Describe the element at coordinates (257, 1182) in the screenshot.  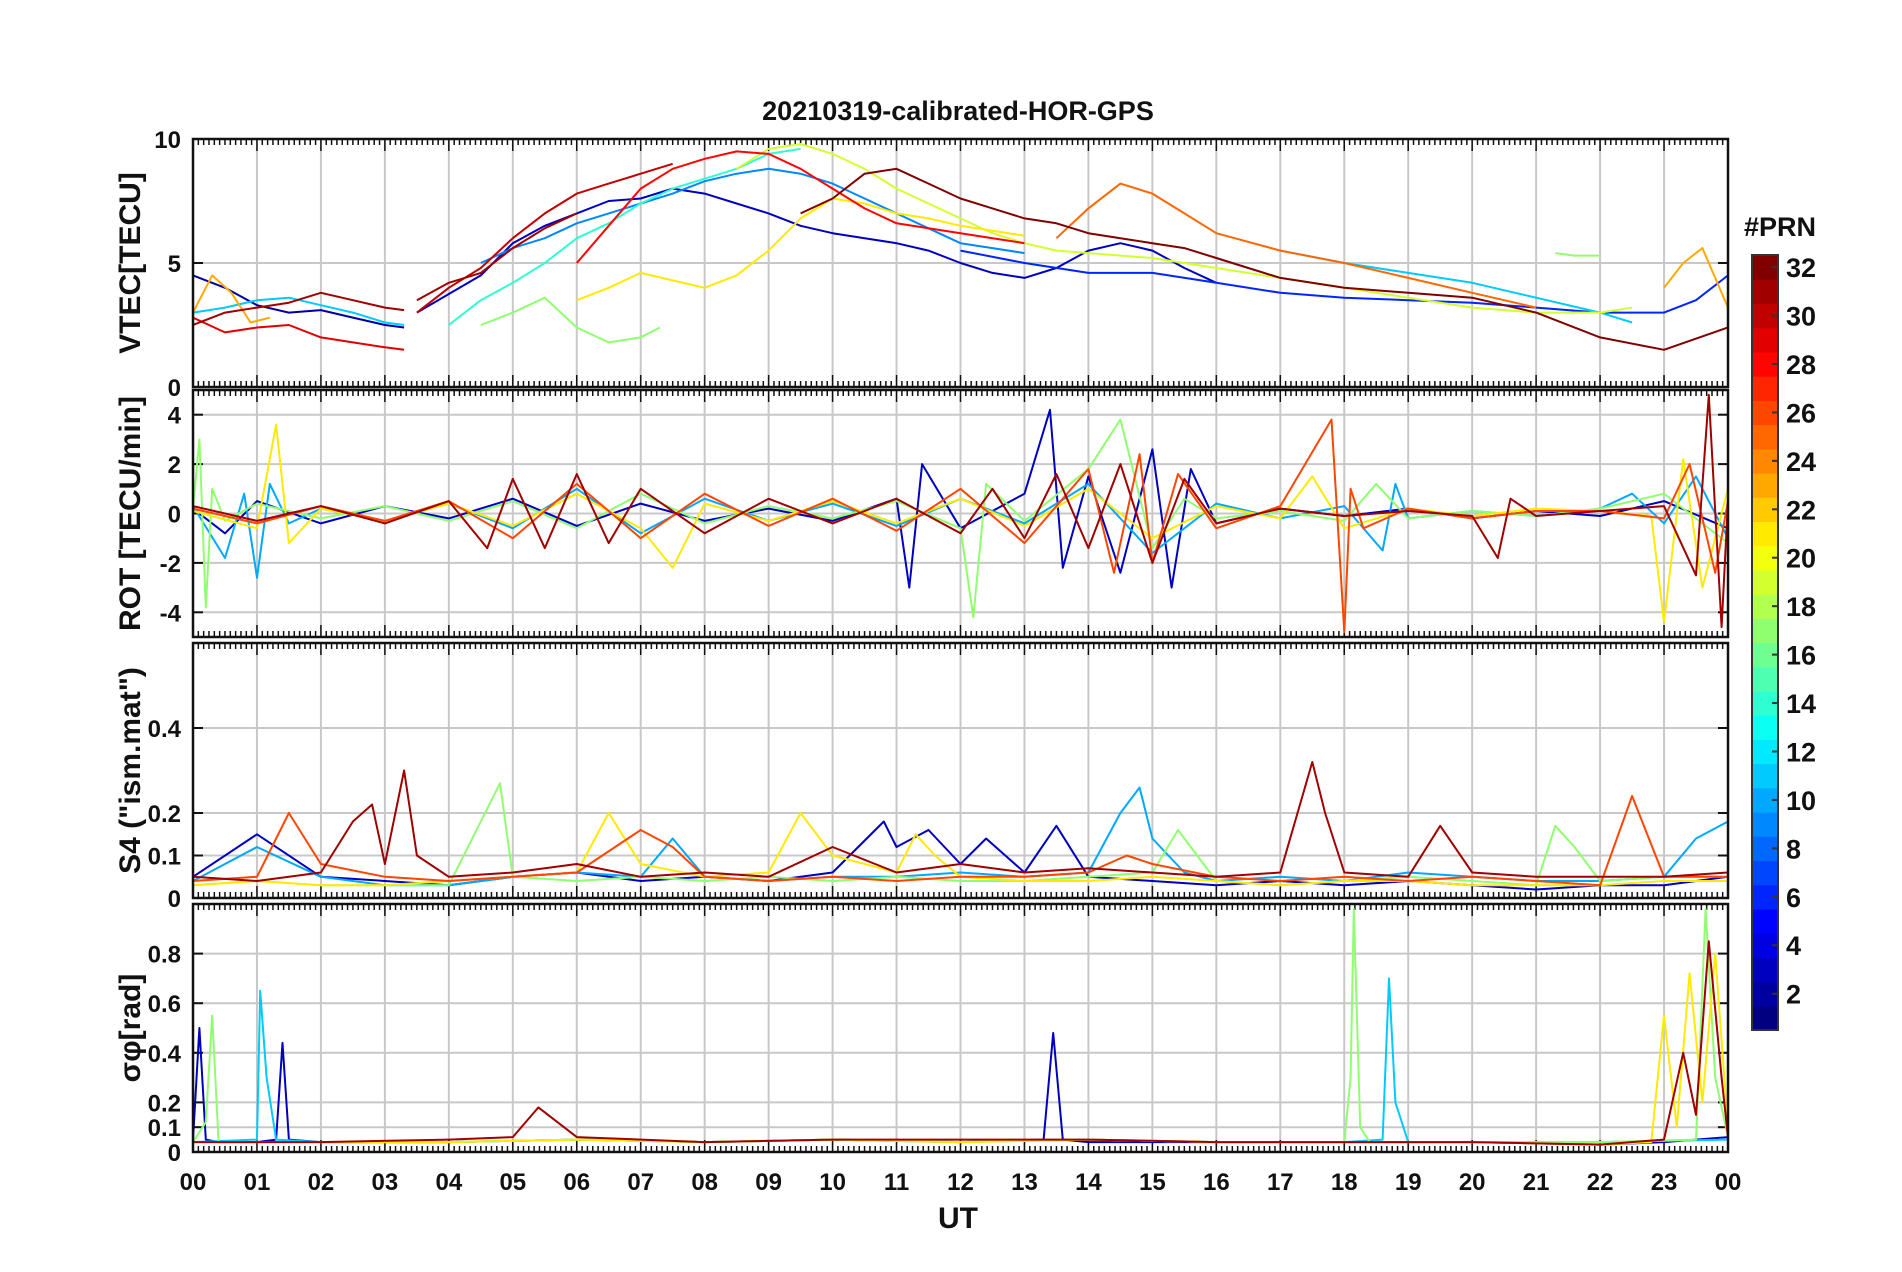
I see `x-tick-label: 01` at that location.